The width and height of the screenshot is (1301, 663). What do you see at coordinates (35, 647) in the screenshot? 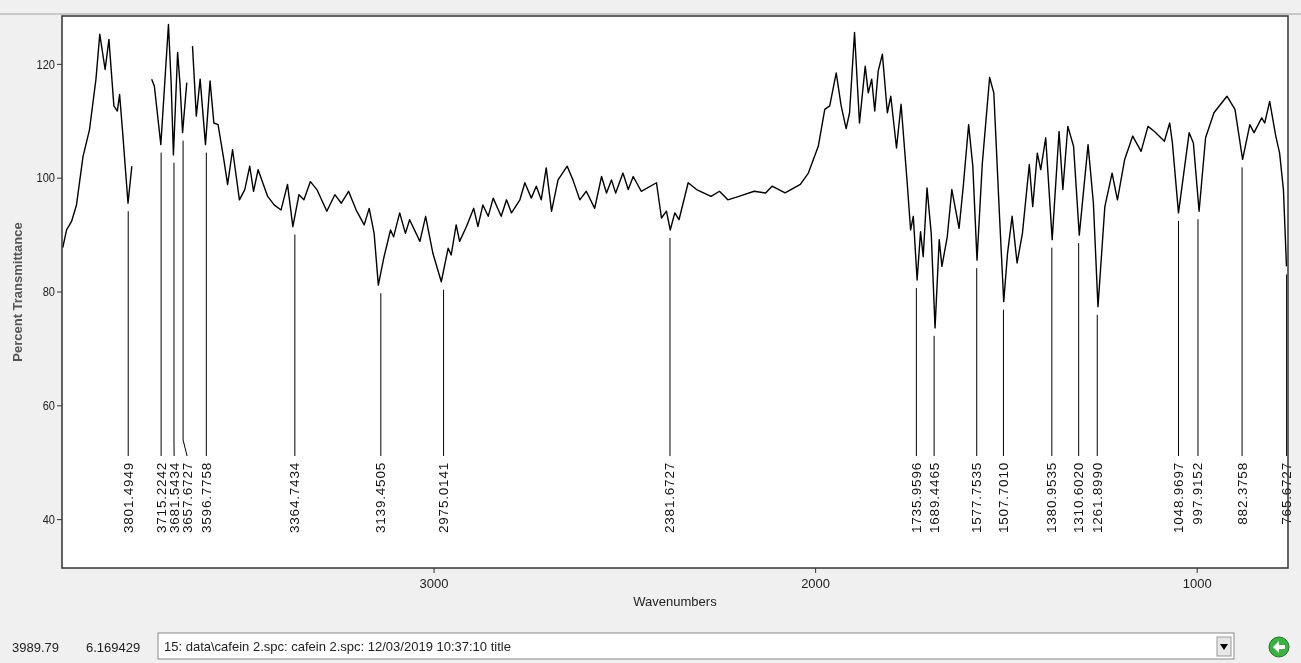
I see `text: 3989.79` at bounding box center [35, 647].